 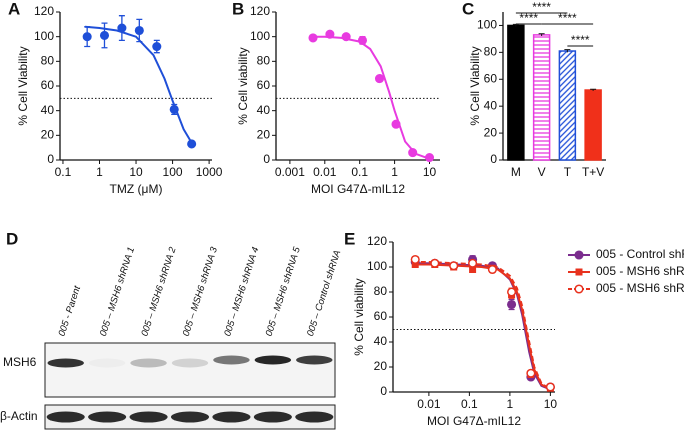 What do you see at coordinates (510, 404) in the screenshot?
I see `x-tick-label: 1` at bounding box center [510, 404].